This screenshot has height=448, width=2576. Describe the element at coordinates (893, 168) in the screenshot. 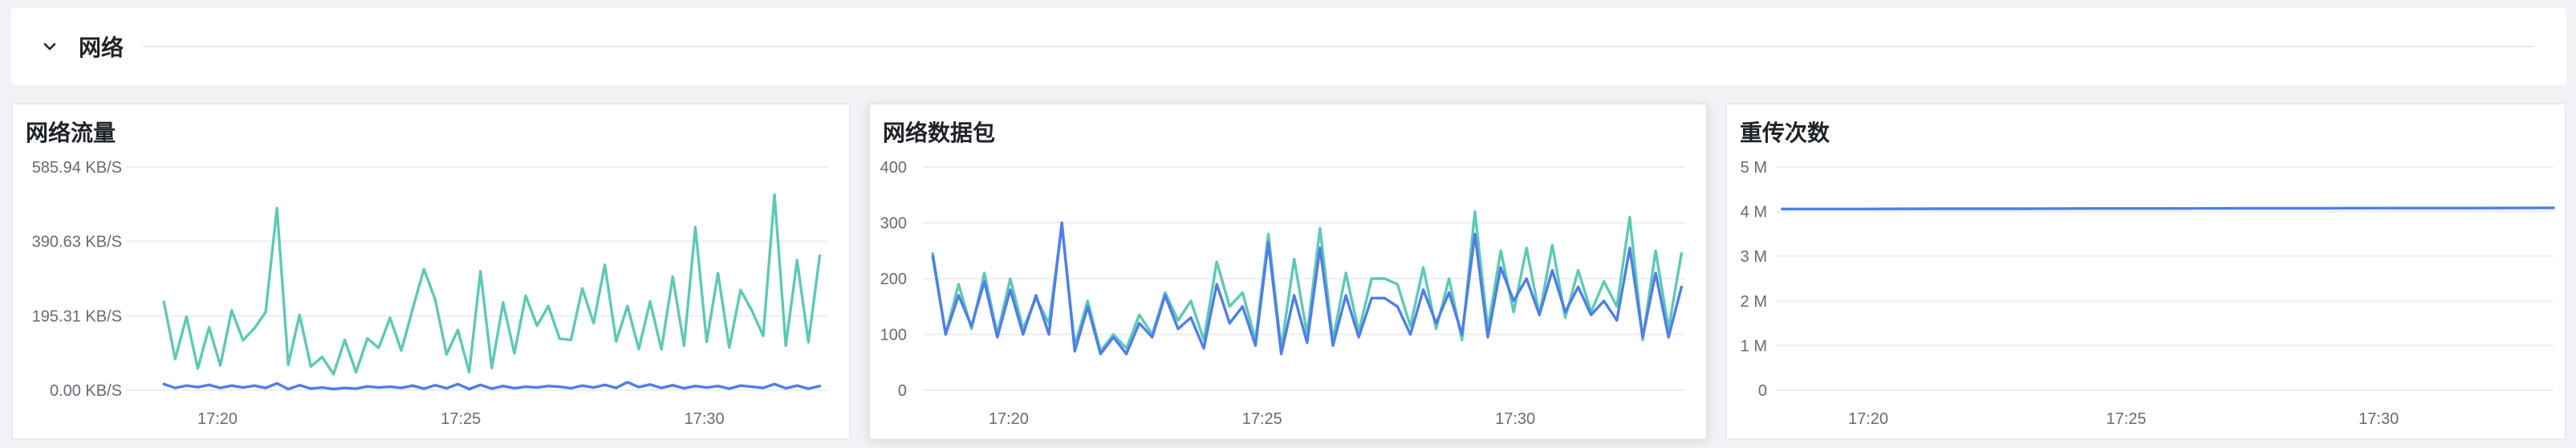

I see `y-tick-label: 400` at that location.